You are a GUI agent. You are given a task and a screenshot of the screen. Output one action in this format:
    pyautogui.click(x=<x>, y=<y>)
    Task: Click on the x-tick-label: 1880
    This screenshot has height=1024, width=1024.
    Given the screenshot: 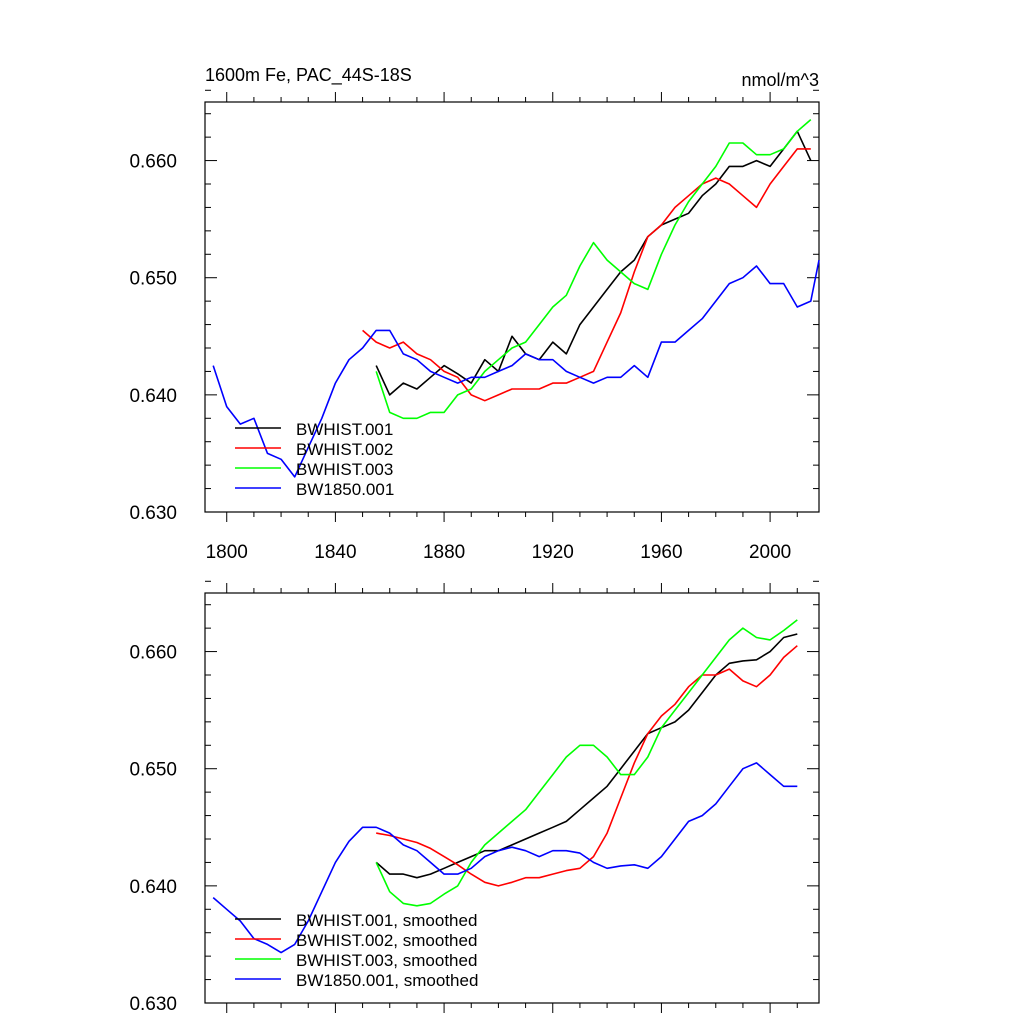 What is the action you would take?
    pyautogui.click(x=444, y=552)
    